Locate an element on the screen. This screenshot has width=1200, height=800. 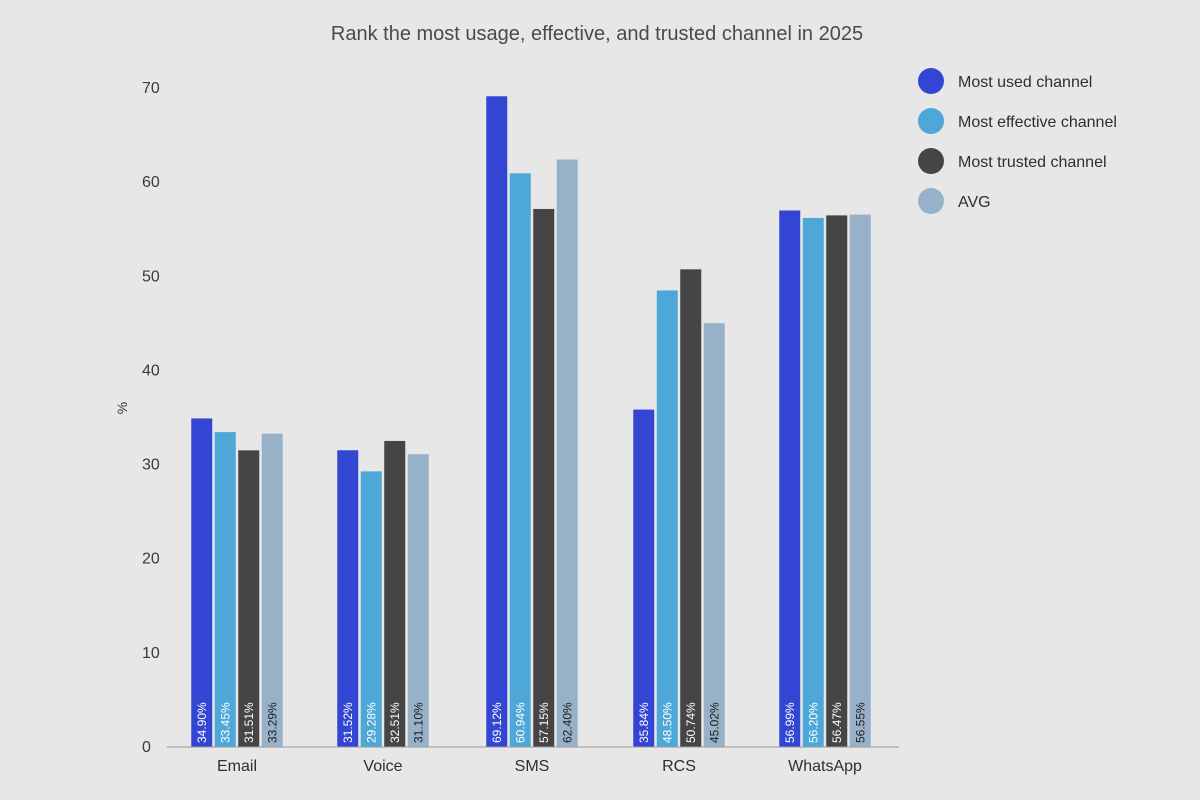
y-axis-label: % is located at coordinates (122, 408).